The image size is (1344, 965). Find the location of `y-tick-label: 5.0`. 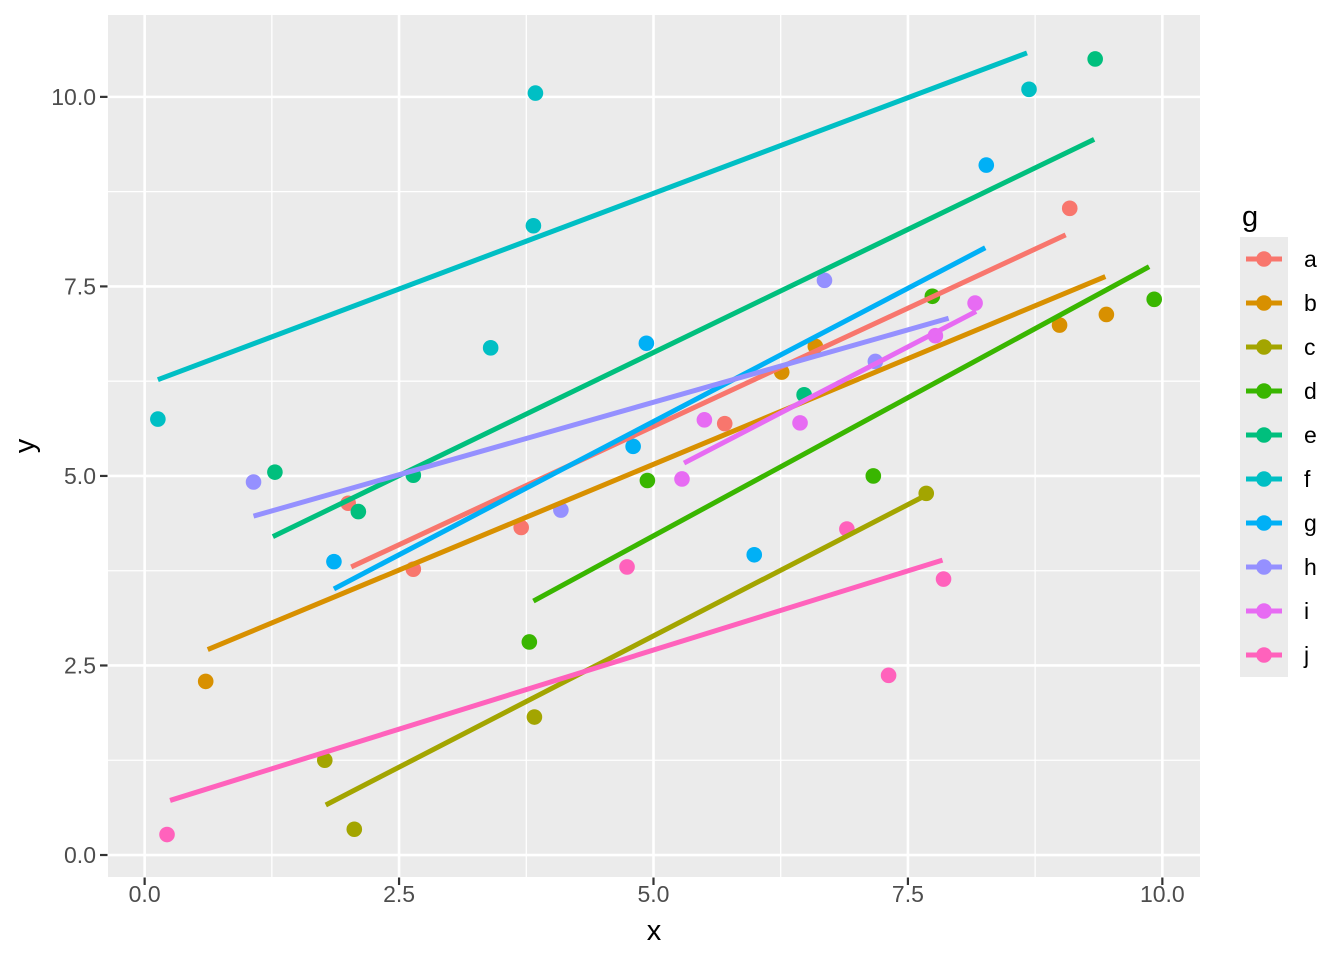

y-tick-label: 5.0 is located at coordinates (80, 476).